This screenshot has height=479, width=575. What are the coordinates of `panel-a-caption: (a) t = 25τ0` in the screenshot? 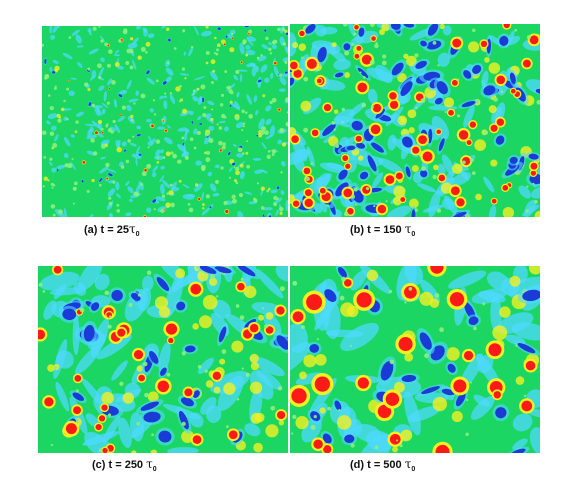 It's located at (111, 230).